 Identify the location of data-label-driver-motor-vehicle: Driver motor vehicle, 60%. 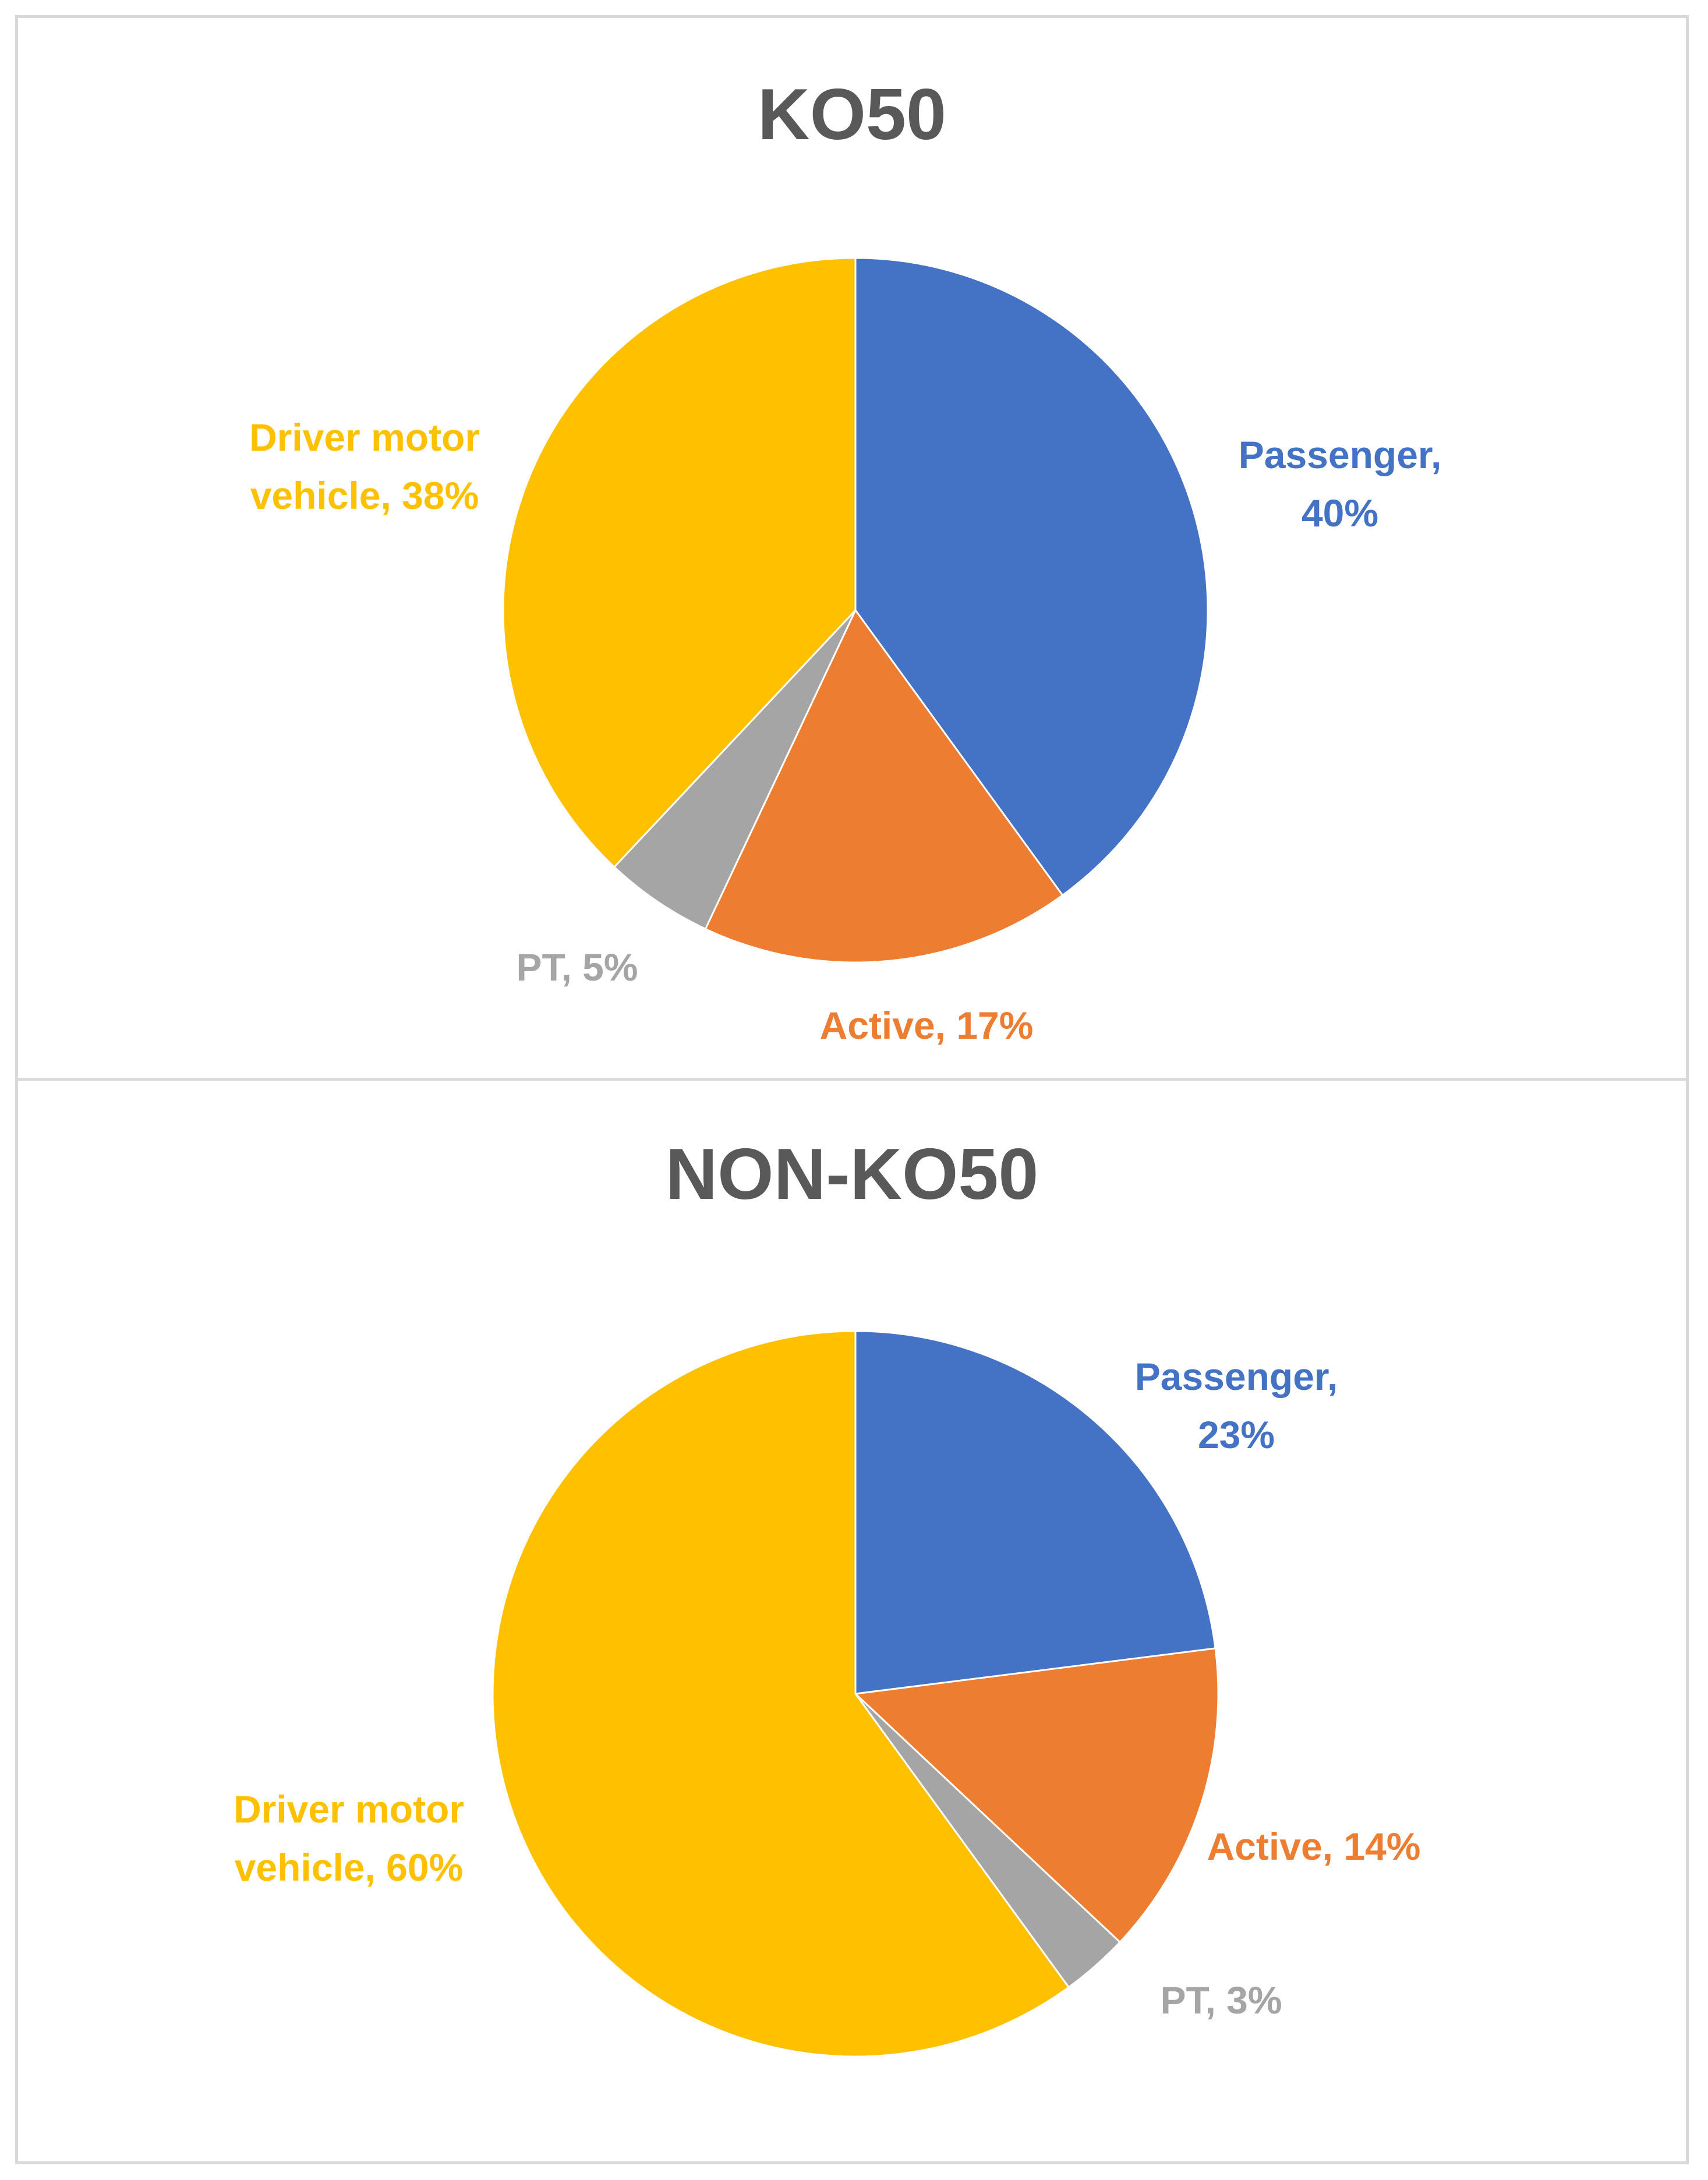
(349, 1838).